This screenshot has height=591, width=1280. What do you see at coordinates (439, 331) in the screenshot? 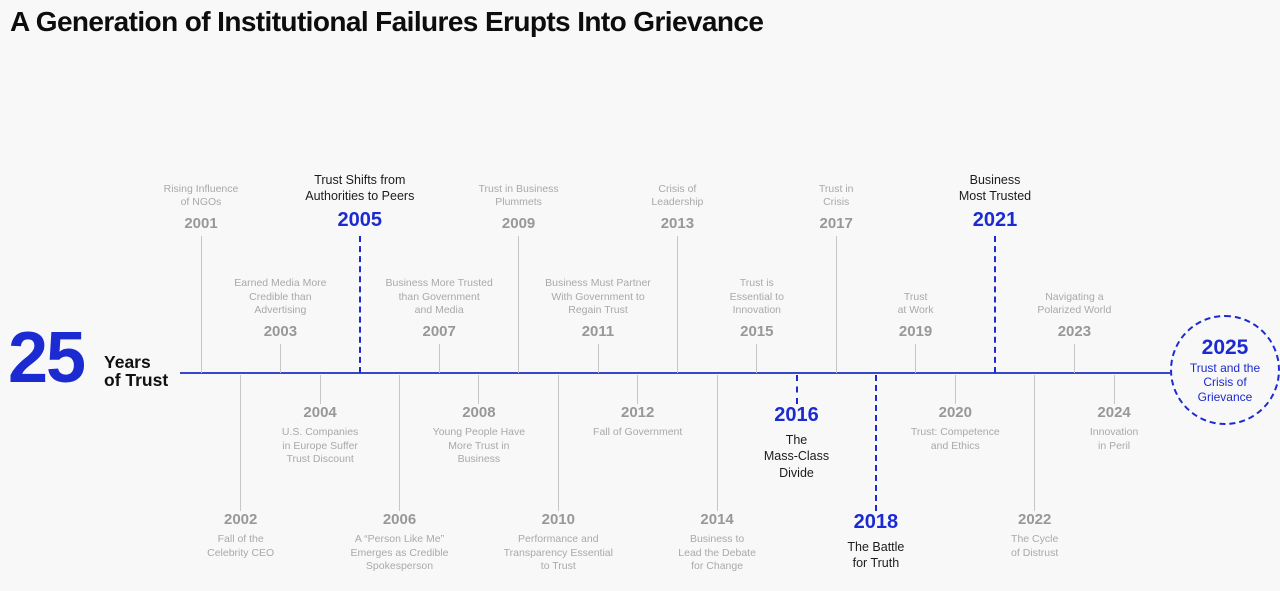
I see `event-year-2007: 2007` at bounding box center [439, 331].